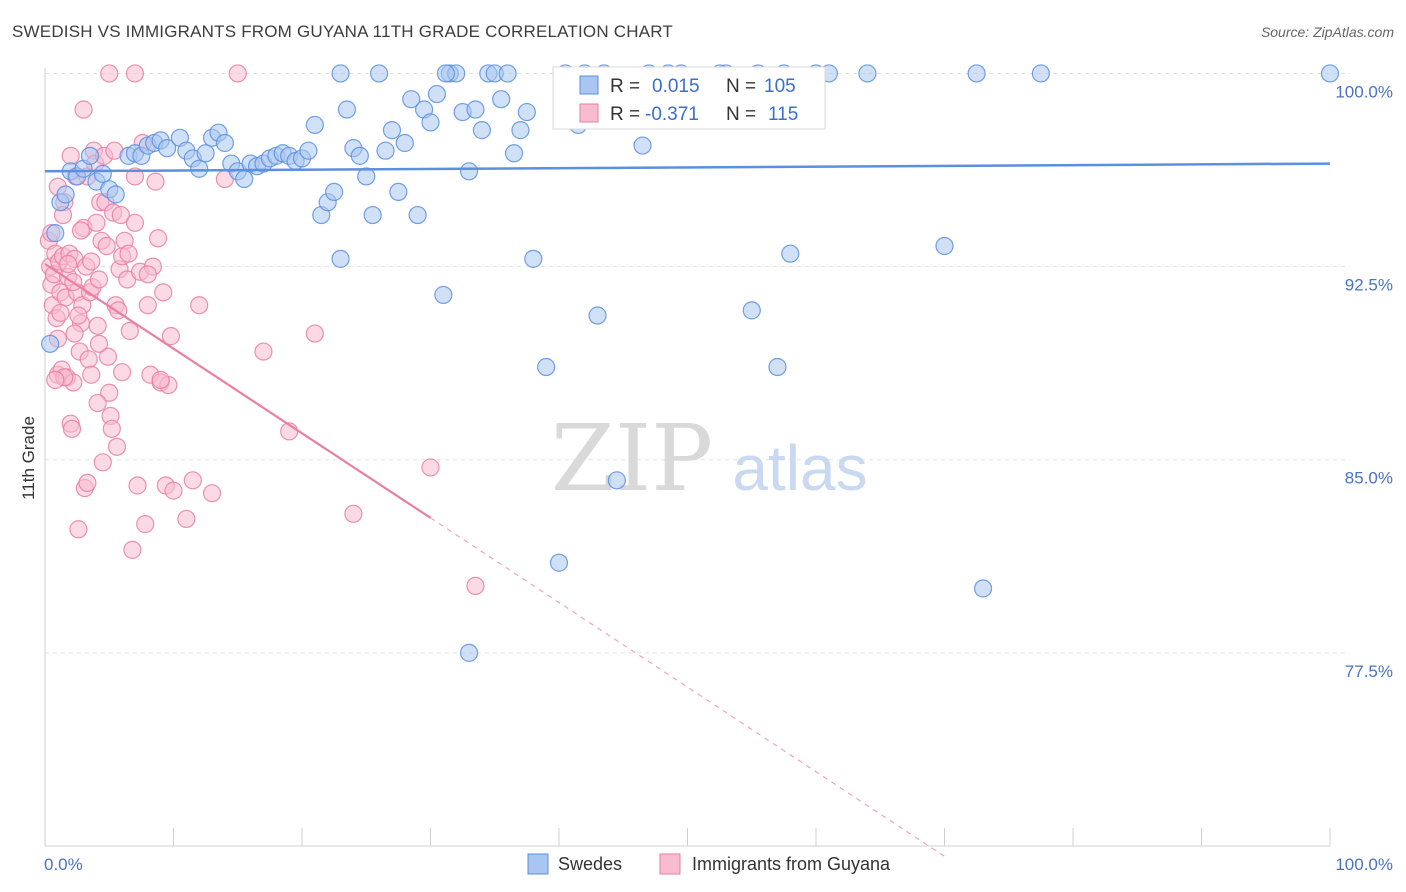 The width and height of the screenshot is (1406, 892). Describe the element at coordinates (1369, 671) in the screenshot. I see `y-tick-label: 77.5%` at that location.